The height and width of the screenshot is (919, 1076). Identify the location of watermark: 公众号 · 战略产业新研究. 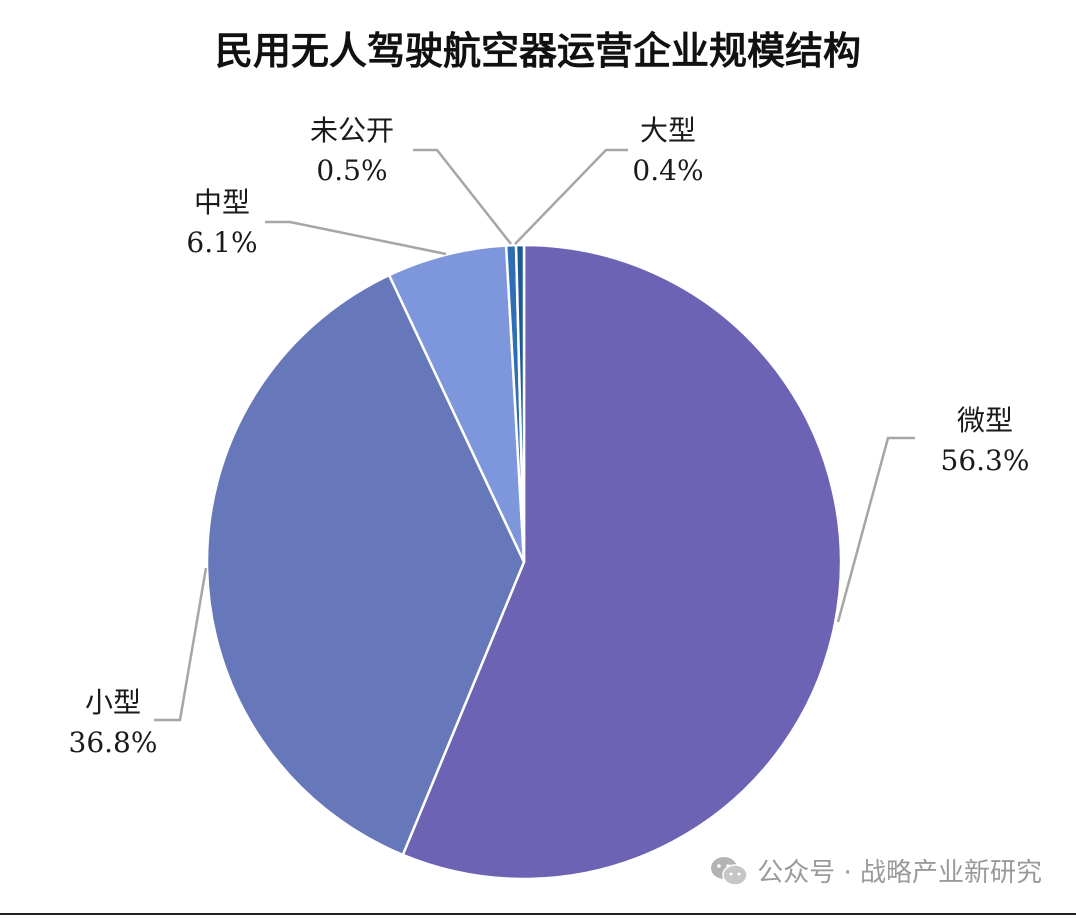
(875, 870).